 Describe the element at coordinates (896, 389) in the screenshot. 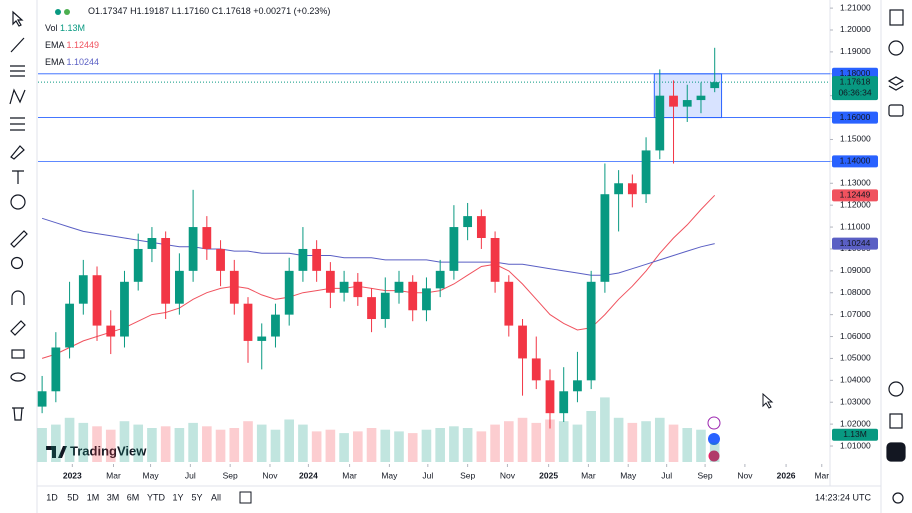

I see `target-button` at that location.